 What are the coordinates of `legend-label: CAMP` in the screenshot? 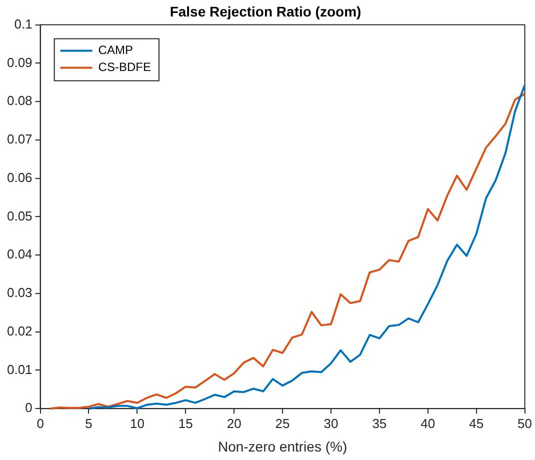 It's located at (115, 50).